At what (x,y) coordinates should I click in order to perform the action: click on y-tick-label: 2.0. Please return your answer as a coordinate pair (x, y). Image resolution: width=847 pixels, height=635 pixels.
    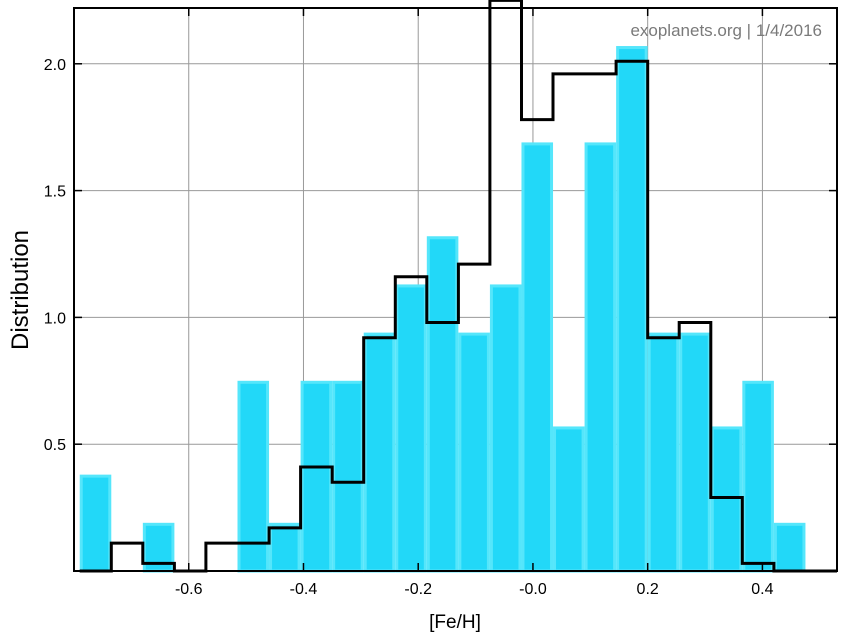
    Looking at the image, I should click on (55, 65).